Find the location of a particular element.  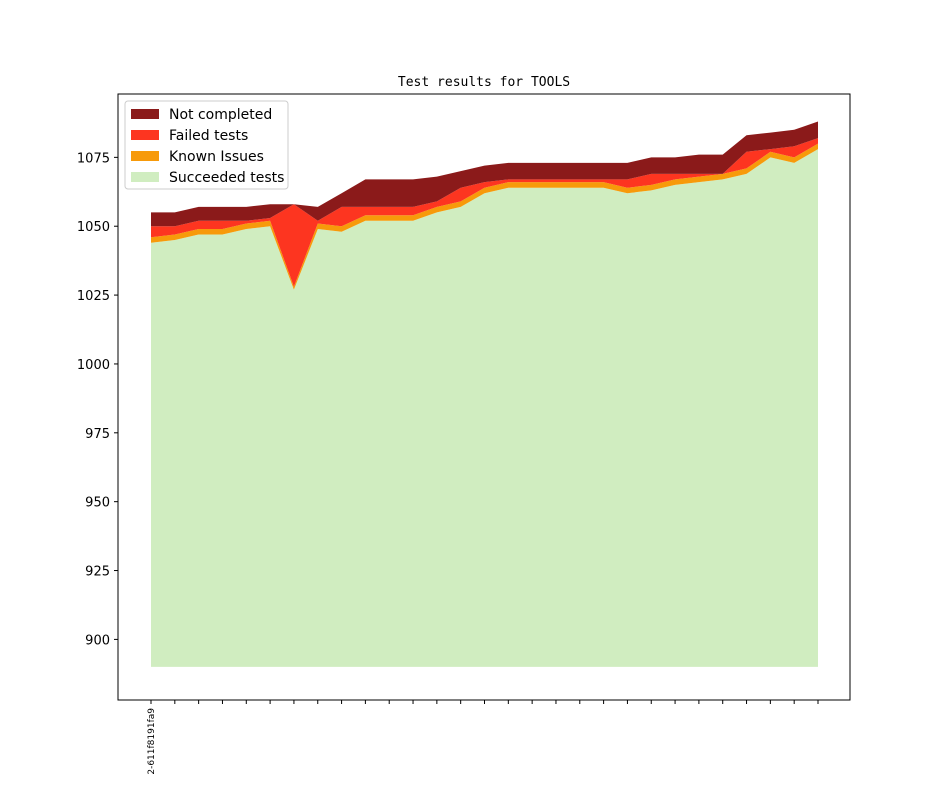

legend-label: Failed tests is located at coordinates (208, 136).